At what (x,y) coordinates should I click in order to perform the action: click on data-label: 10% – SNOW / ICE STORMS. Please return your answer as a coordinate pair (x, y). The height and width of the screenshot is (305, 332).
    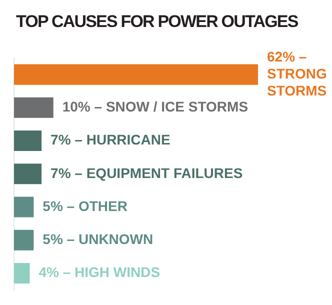
    Looking at the image, I should click on (155, 106).